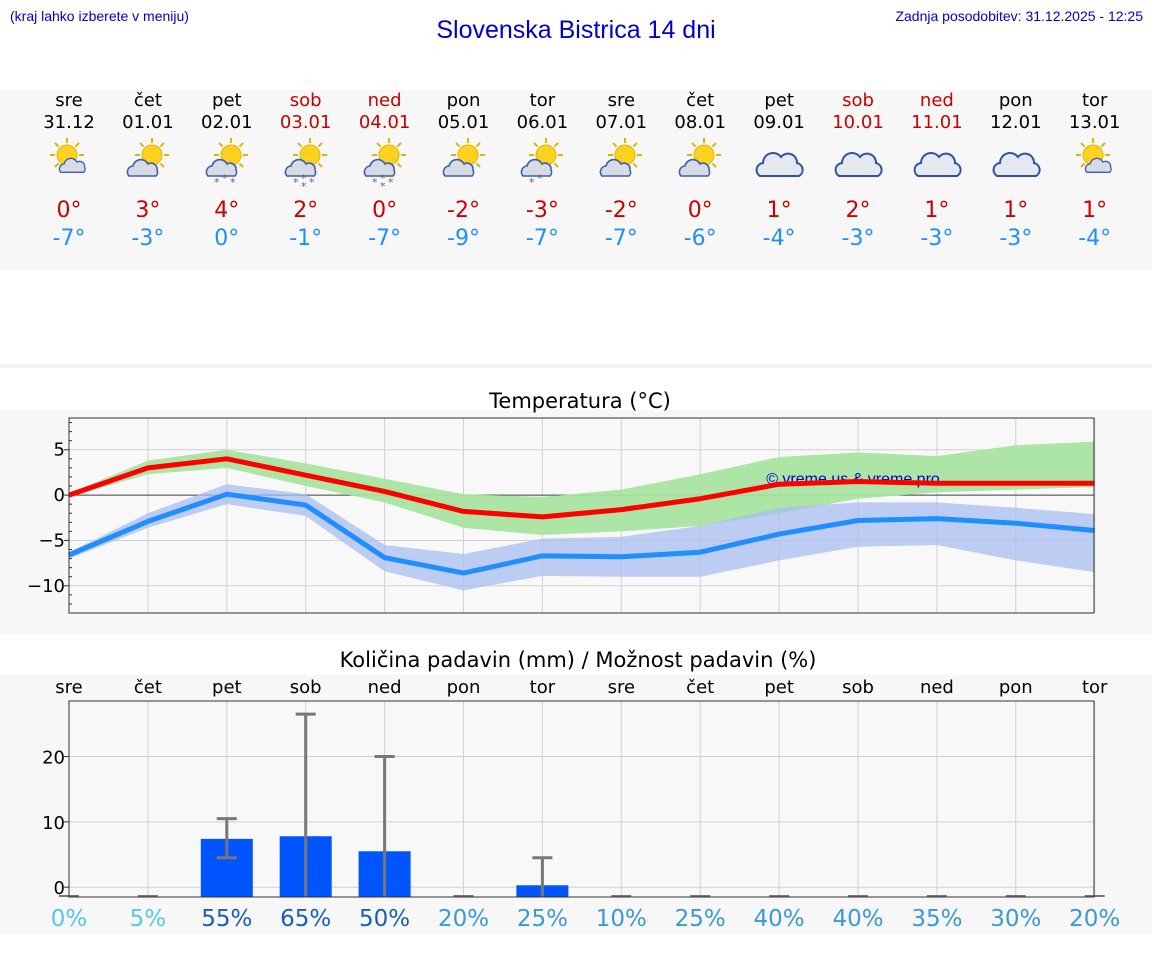 Image resolution: width=1152 pixels, height=975 pixels. Describe the element at coordinates (463, 100) in the screenshot. I see `day-name: pon` at that location.